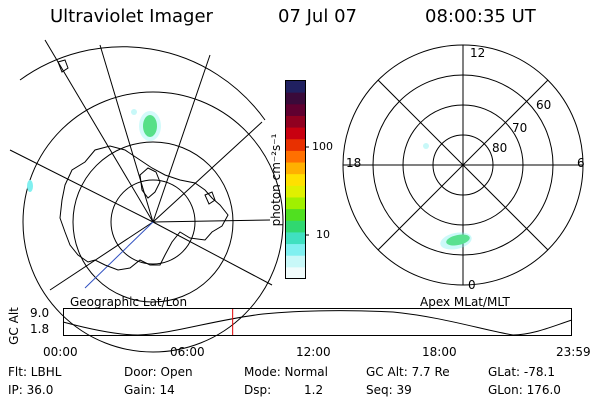 This screenshot has height=400, width=600. I want to click on date-label: 07 Jul 07, so click(317, 16).